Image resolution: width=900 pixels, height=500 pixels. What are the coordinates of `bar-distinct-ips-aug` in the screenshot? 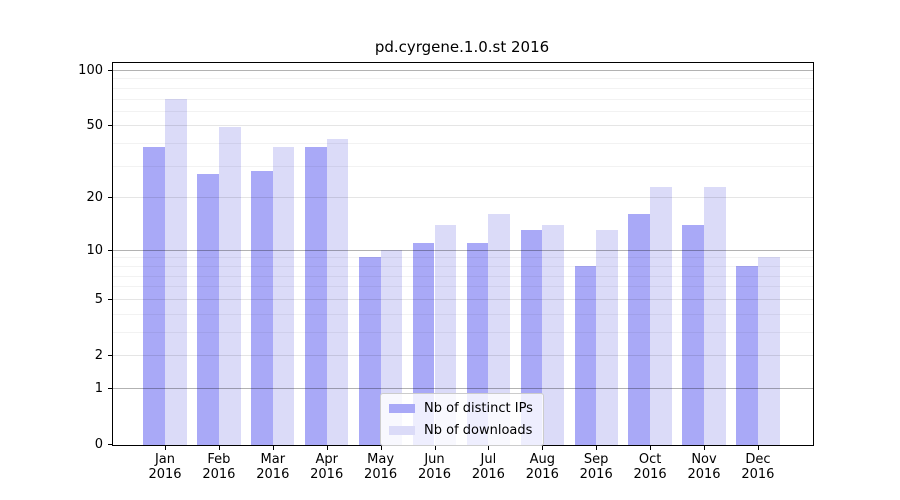 It's located at (531, 337).